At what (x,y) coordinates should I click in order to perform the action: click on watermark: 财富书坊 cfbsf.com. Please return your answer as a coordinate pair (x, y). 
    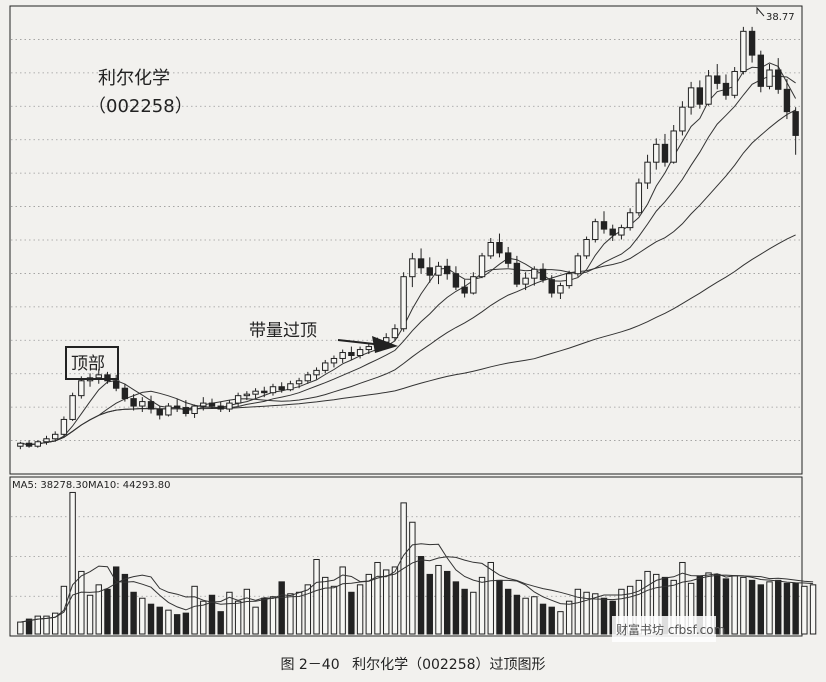
    Looking at the image, I should click on (668, 629).